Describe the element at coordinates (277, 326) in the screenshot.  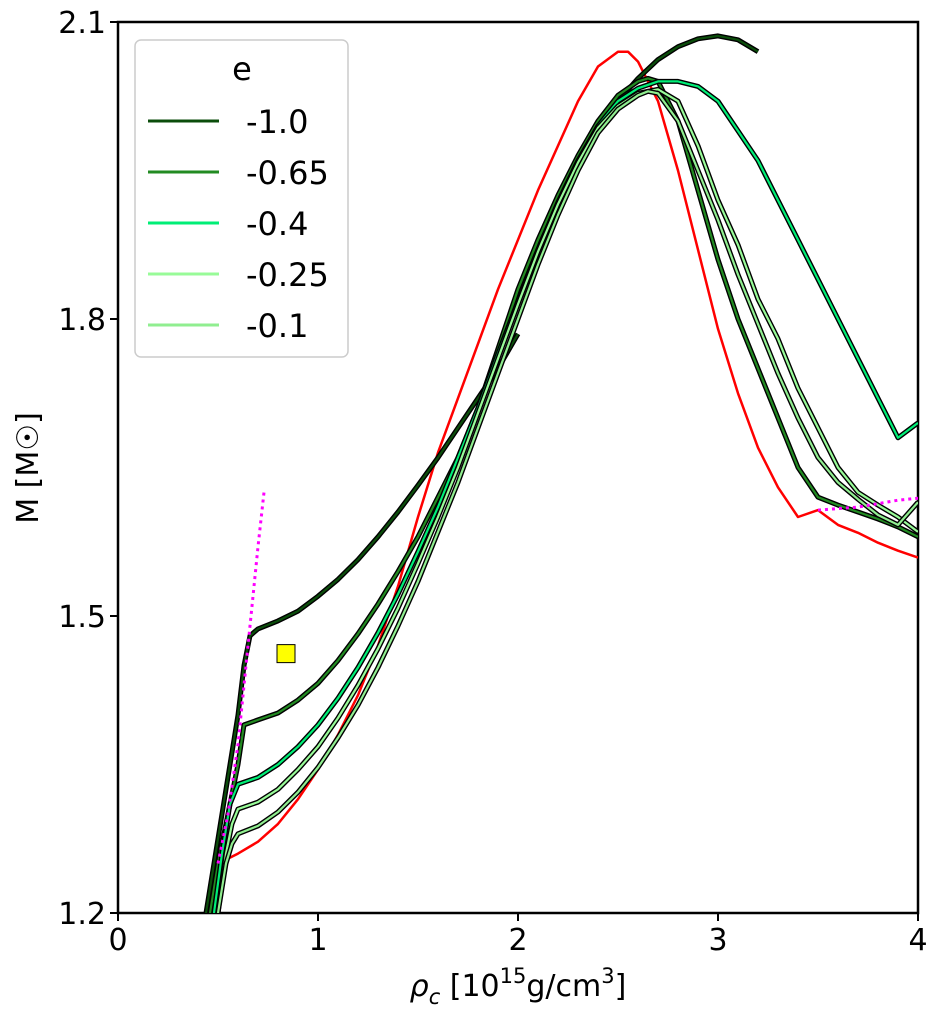
I see `legend-label: -0.1` at that location.